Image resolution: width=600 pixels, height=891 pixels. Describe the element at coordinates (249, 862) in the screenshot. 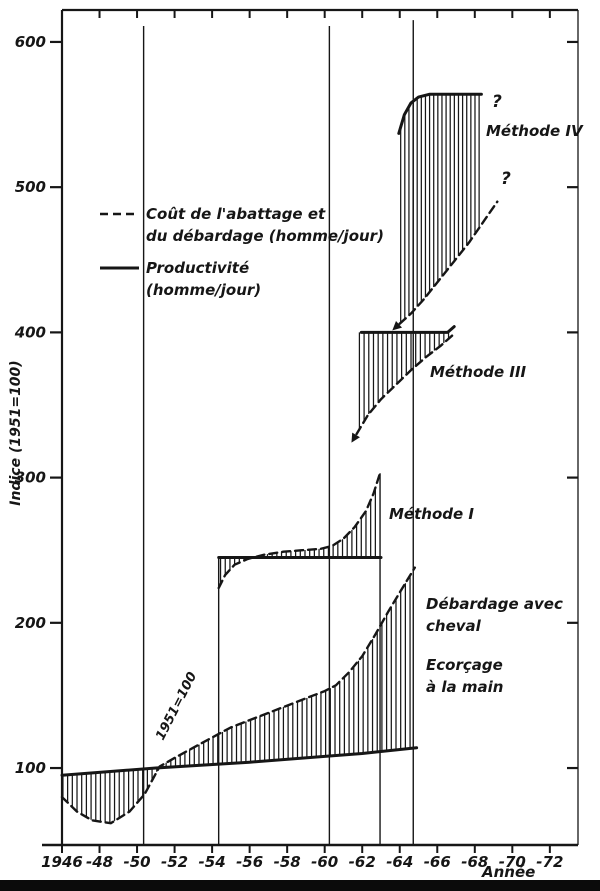

I see `x-tick-label: -56` at that location.